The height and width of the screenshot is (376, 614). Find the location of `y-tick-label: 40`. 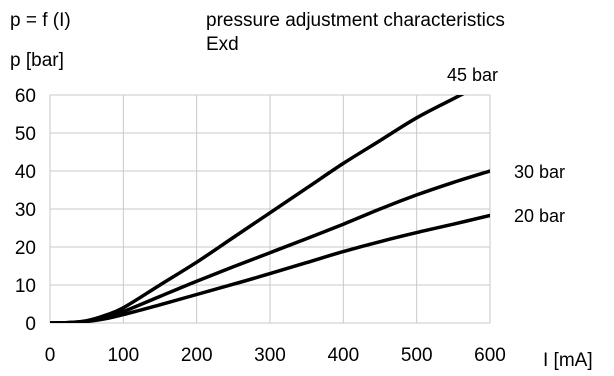

y-tick-label: 40 is located at coordinates (25, 172).